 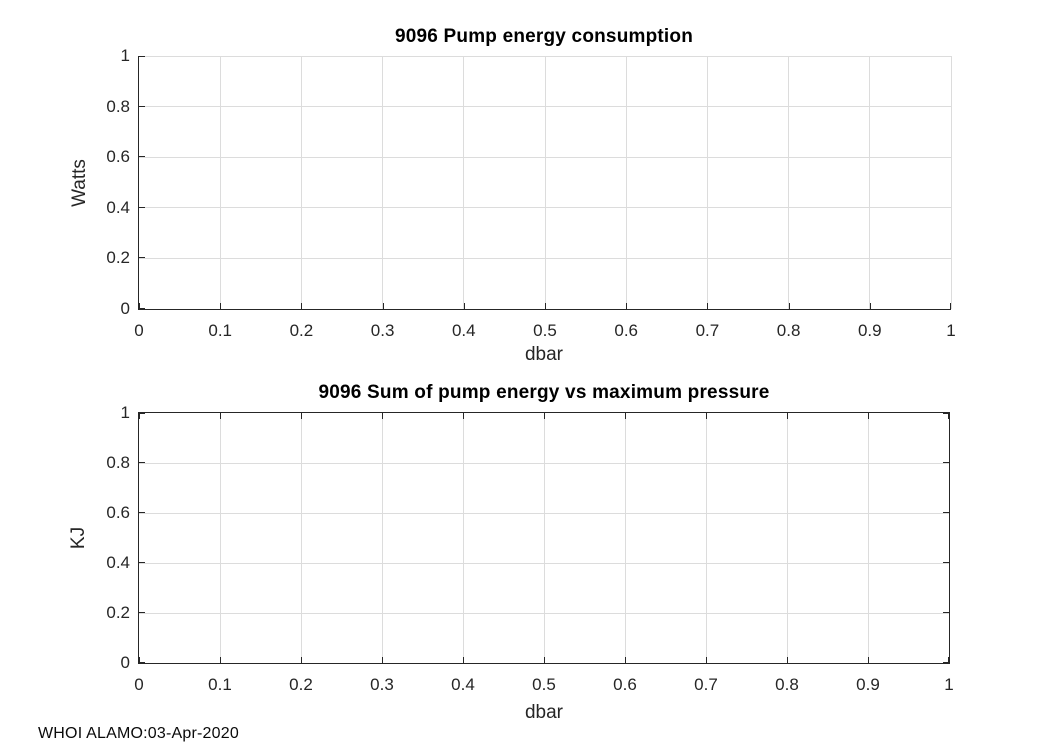 What do you see at coordinates (139, 684) in the screenshot?
I see `x-tick-label: 0` at bounding box center [139, 684].